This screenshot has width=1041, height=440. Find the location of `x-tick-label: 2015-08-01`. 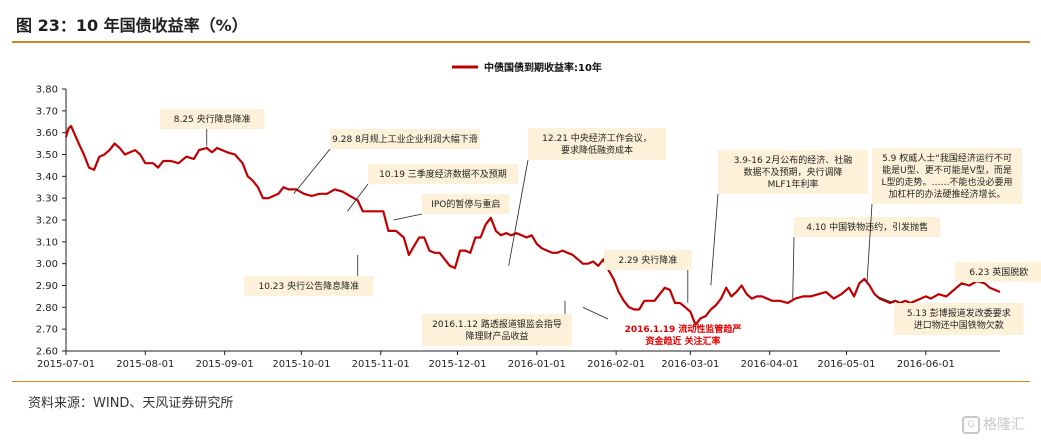

x-tick-label: 2015-08-01 is located at coordinates (145, 364).